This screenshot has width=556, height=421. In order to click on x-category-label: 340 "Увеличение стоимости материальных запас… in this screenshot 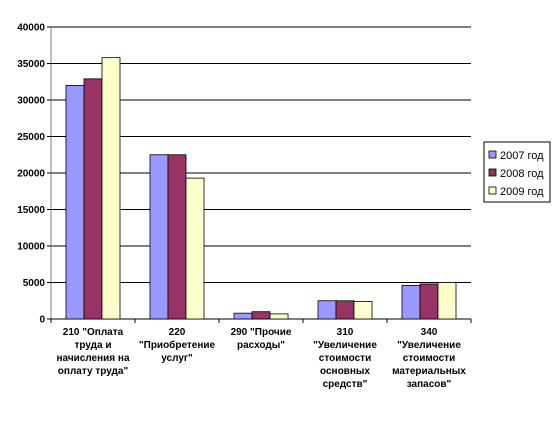, I will do `click(429, 358)`.